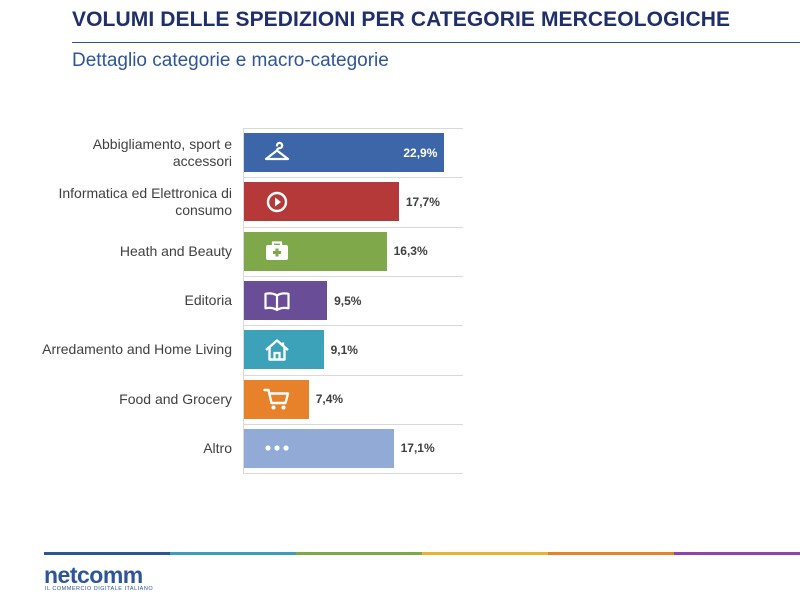 The width and height of the screenshot is (800, 600). What do you see at coordinates (348, 300) in the screenshot?
I see `data-label: 9,5%` at bounding box center [348, 300].